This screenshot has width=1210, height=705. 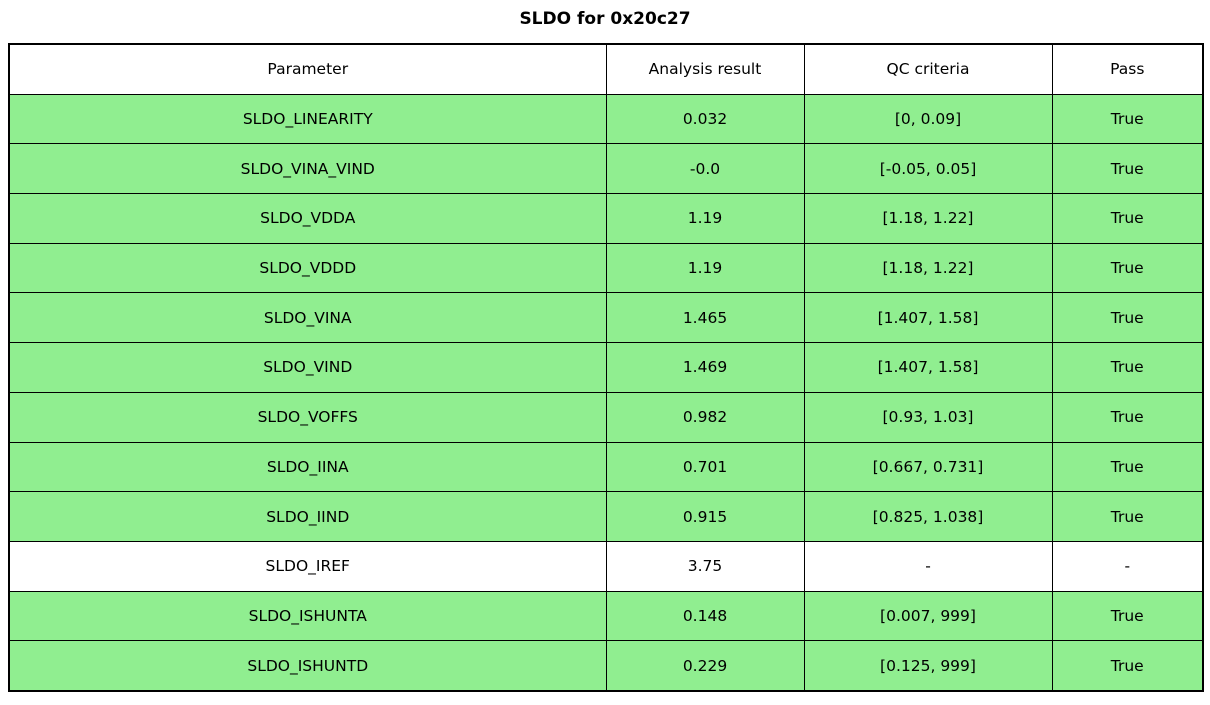 I want to click on param-cell: SLDO_VDDD, so click(x=307, y=268).